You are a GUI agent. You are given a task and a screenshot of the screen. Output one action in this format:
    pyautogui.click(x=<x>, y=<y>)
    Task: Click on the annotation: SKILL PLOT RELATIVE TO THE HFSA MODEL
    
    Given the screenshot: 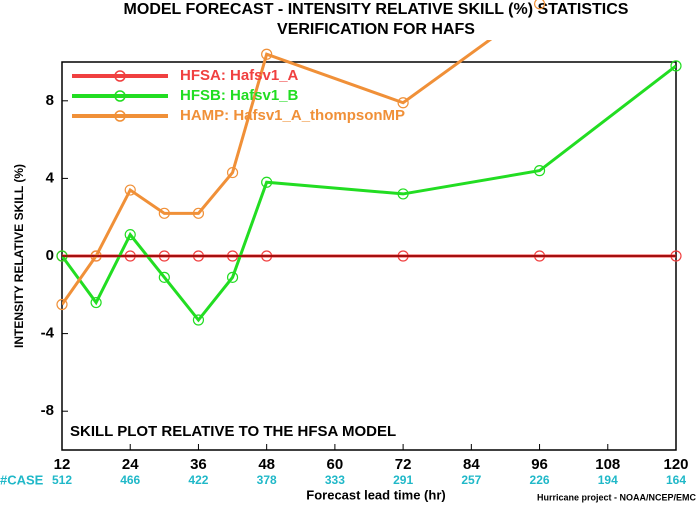 What is the action you would take?
    pyautogui.click(x=233, y=431)
    